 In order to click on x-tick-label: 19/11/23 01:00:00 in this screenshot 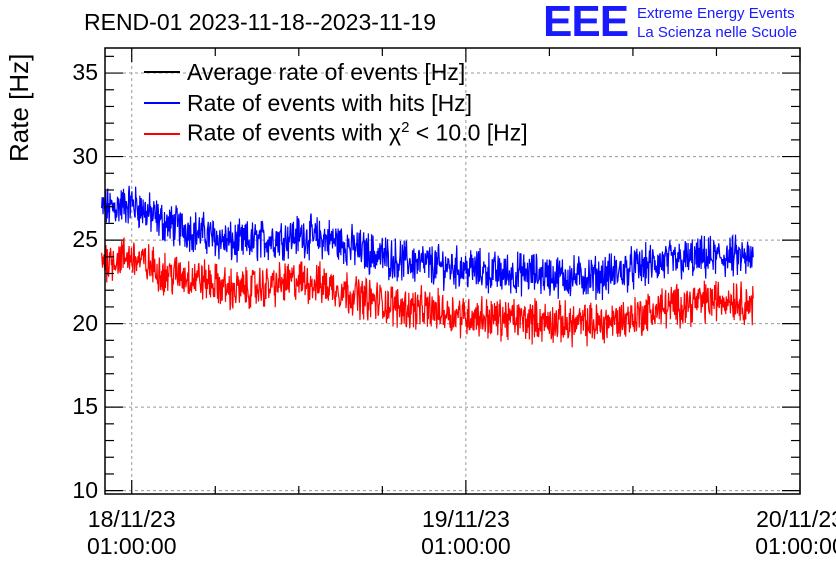, I will do `click(466, 533)`.